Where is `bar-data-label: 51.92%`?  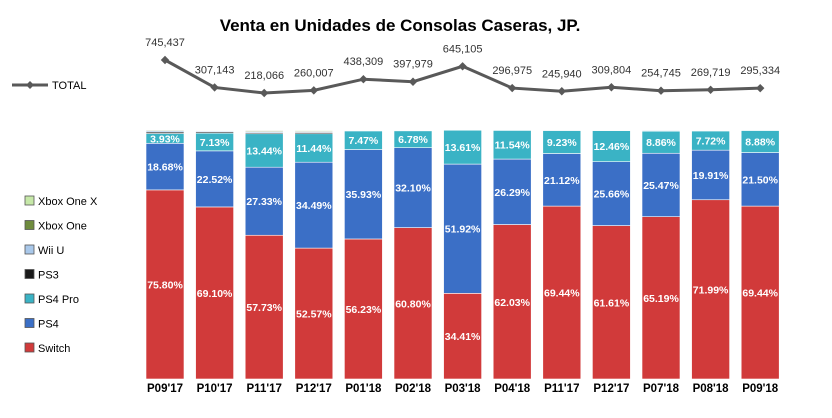
bar-data-label: 51.92% is located at coordinates (463, 230).